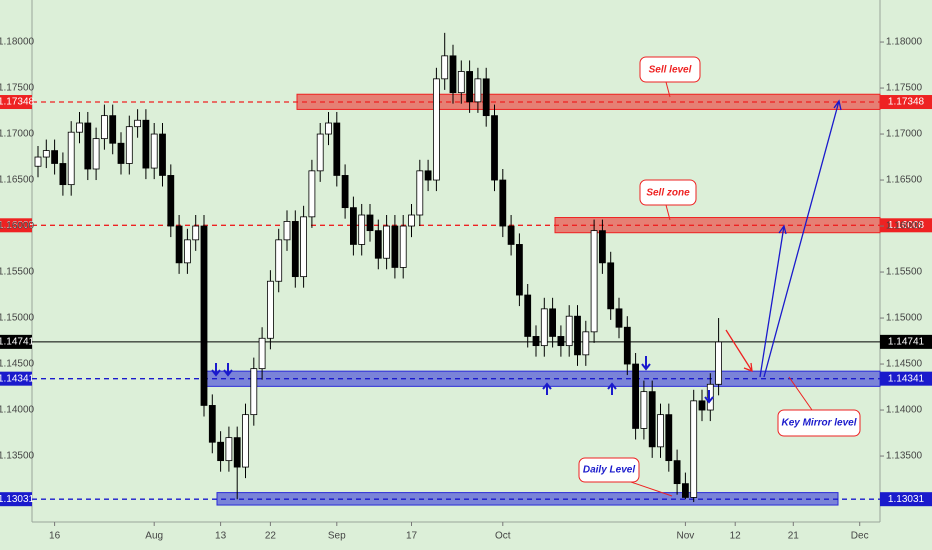 This screenshot has height=550, width=932. What do you see at coordinates (221, 536) in the screenshot?
I see `x-tick-label: 13` at bounding box center [221, 536].